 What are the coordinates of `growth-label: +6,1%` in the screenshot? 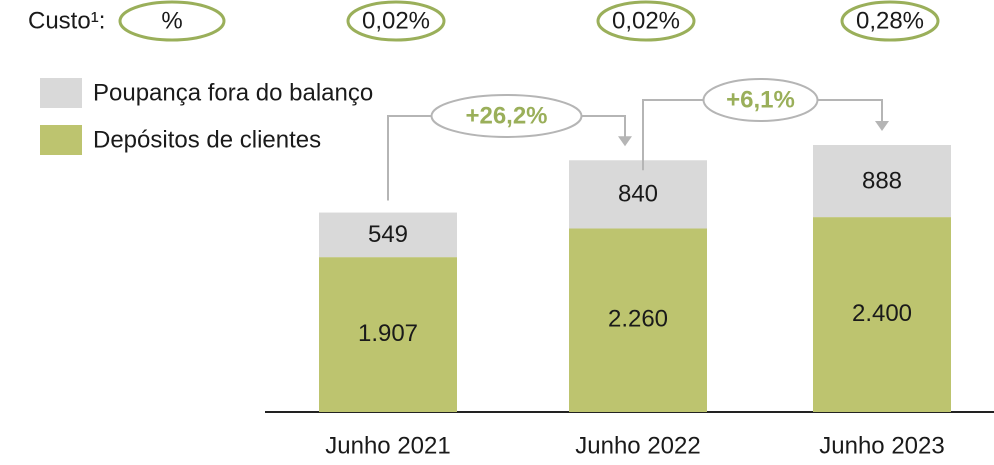 It's located at (760, 99).